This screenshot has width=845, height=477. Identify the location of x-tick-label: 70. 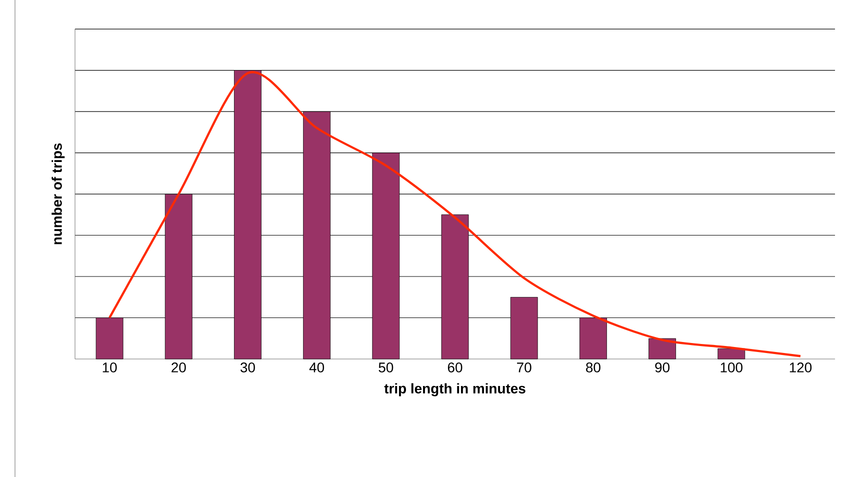
(524, 367).